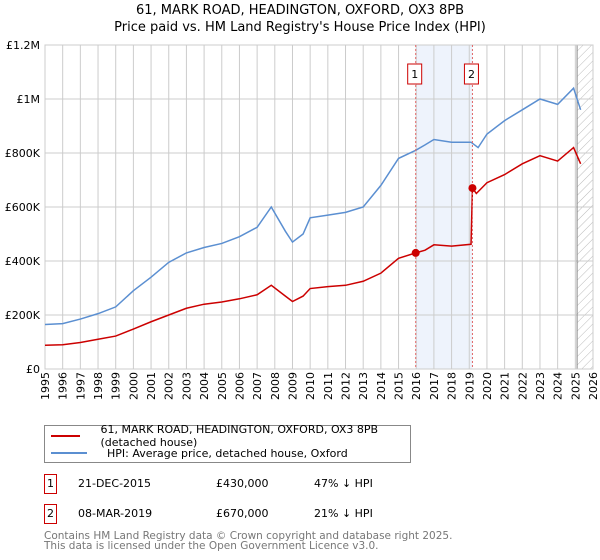 This screenshot has height=560, width=600. Describe the element at coordinates (133, 386) in the screenshot. I see `x-tick-label: 2000` at that location.